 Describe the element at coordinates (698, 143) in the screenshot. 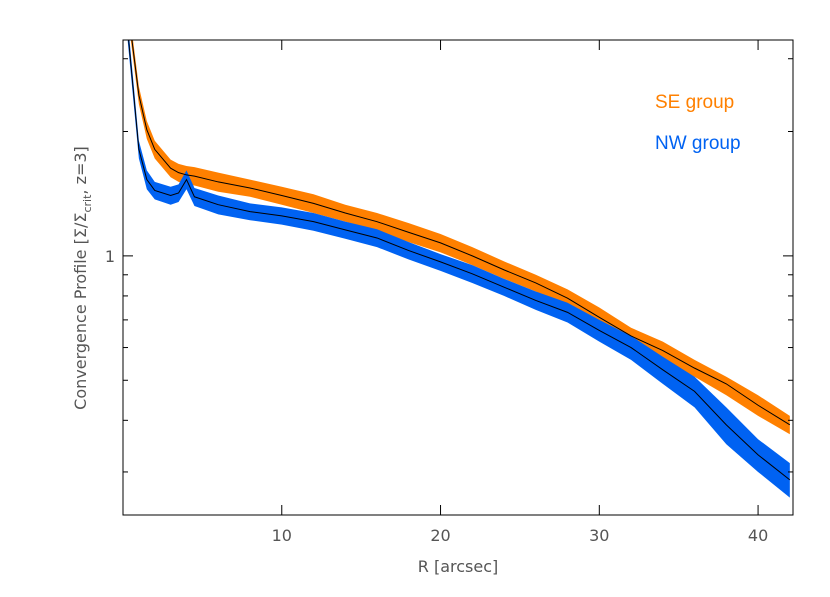

I see `legend-entry: NW group` at that location.